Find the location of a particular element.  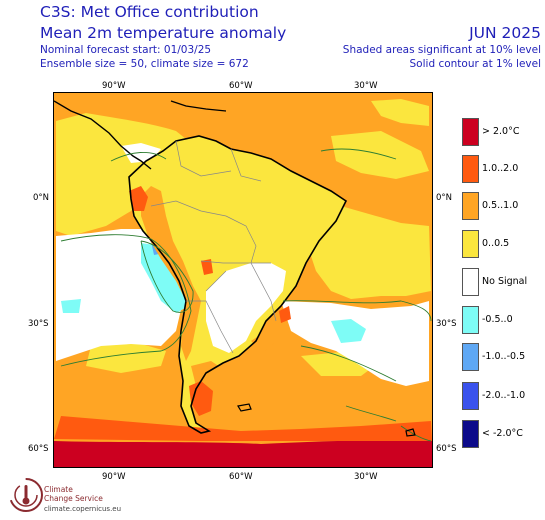

anomaly-red-south-brazil is located at coordinates (285, 314).